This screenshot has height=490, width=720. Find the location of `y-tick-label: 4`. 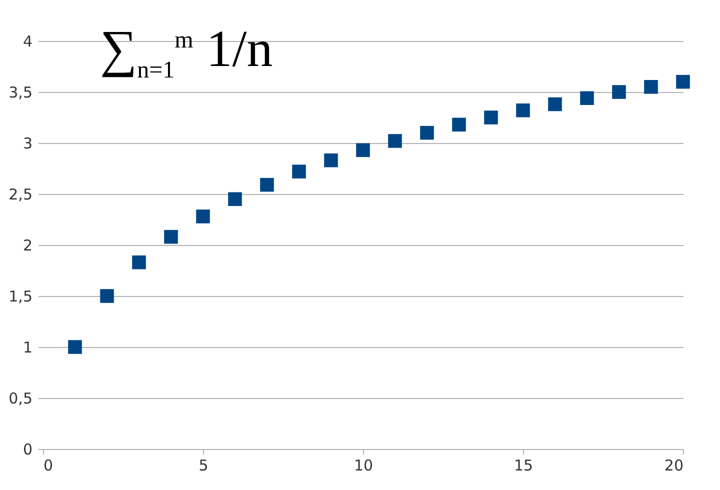

y-tick-label: 4 is located at coordinates (27, 41).